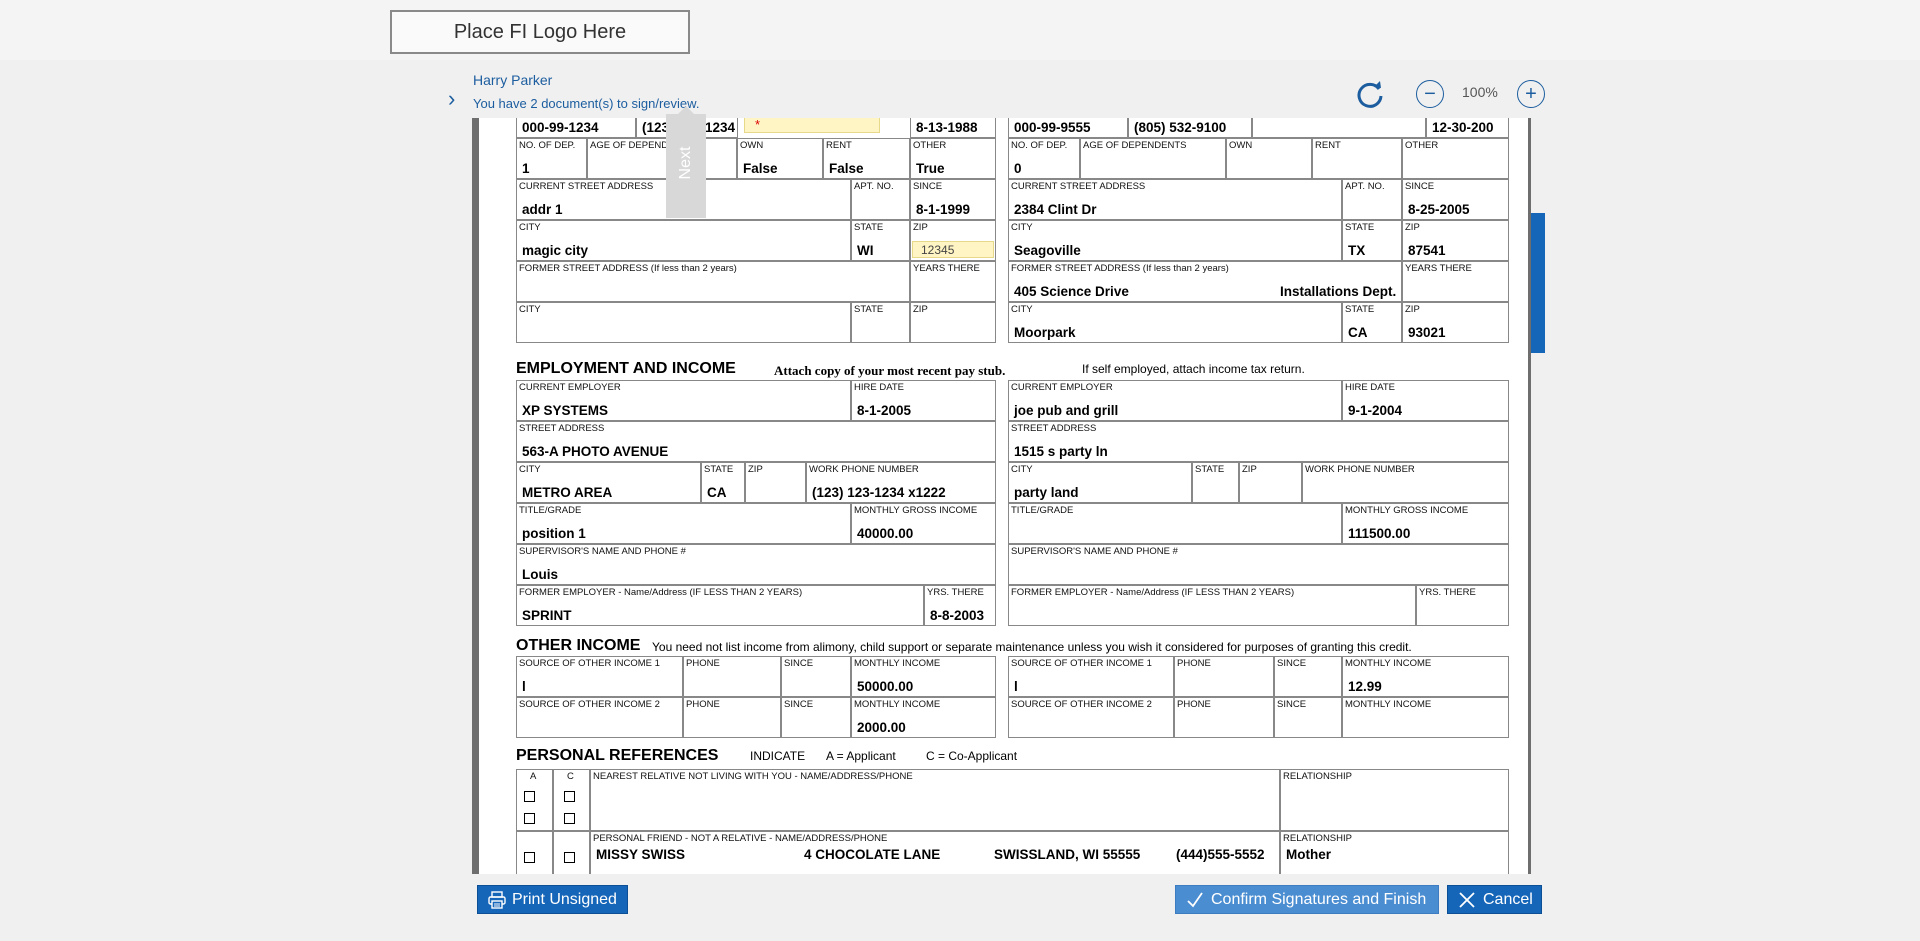 This screenshot has height=941, width=1920. I want to click on applicant-rent-cell: RENT False, so click(866, 158).